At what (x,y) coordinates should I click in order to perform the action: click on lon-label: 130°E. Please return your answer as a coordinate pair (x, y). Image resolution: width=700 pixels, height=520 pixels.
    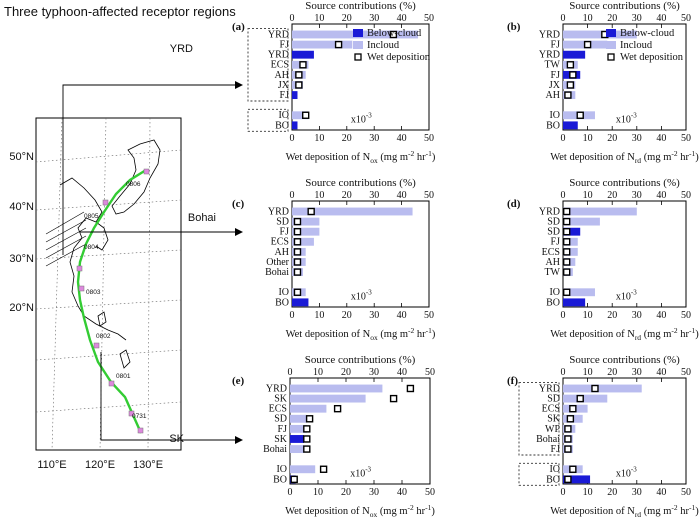
    Looking at the image, I should click on (148, 465).